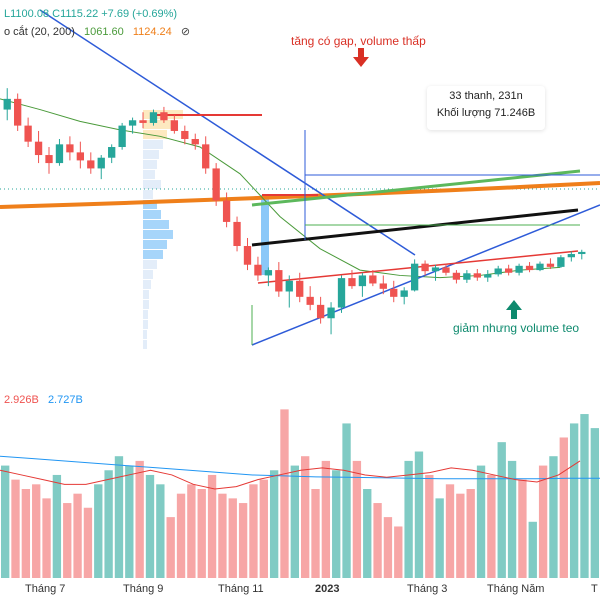 The height and width of the screenshot is (600, 600). Describe the element at coordinates (516, 328) in the screenshot. I see `annotation-bottom-note: giảm nhưng volume teo` at that location.